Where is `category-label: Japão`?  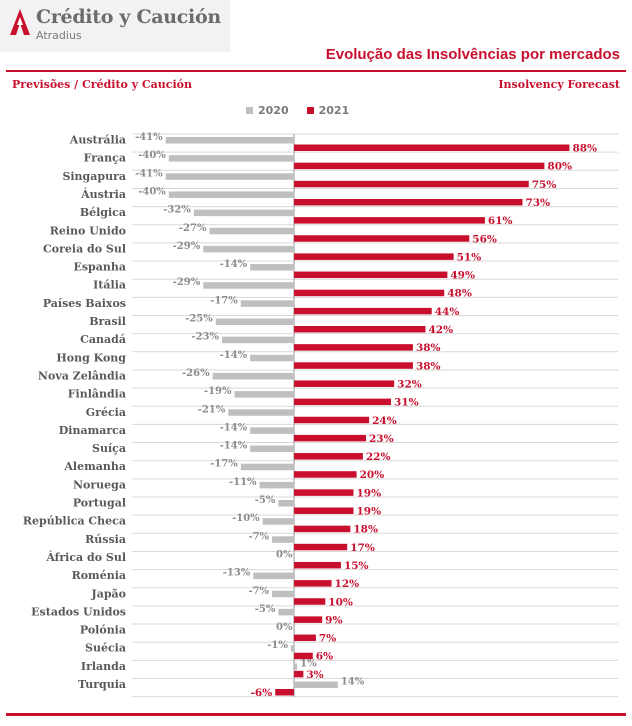
category-label: Japão is located at coordinates (109, 593).